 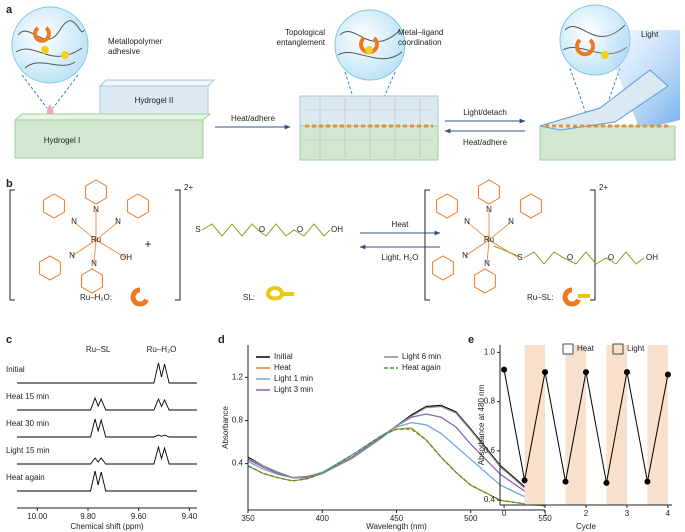 I want to click on legend-label: Light 3 min, so click(x=293, y=389).